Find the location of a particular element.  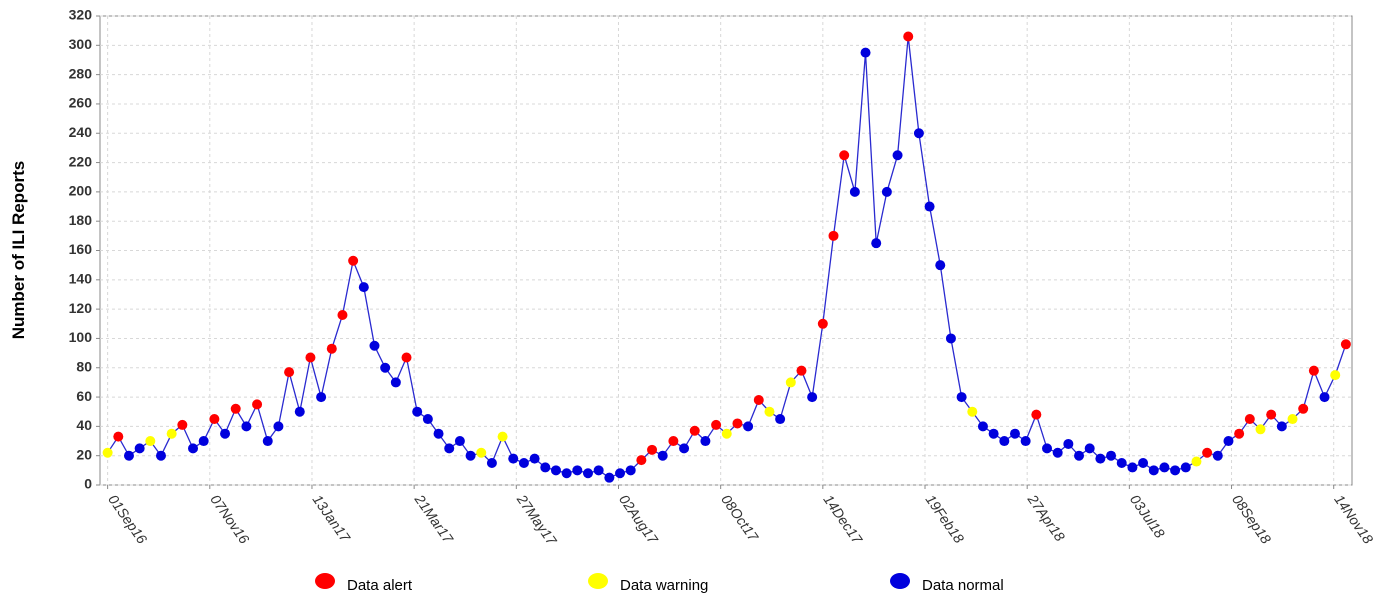

y-tick-label: 280 is located at coordinates (81, 73).